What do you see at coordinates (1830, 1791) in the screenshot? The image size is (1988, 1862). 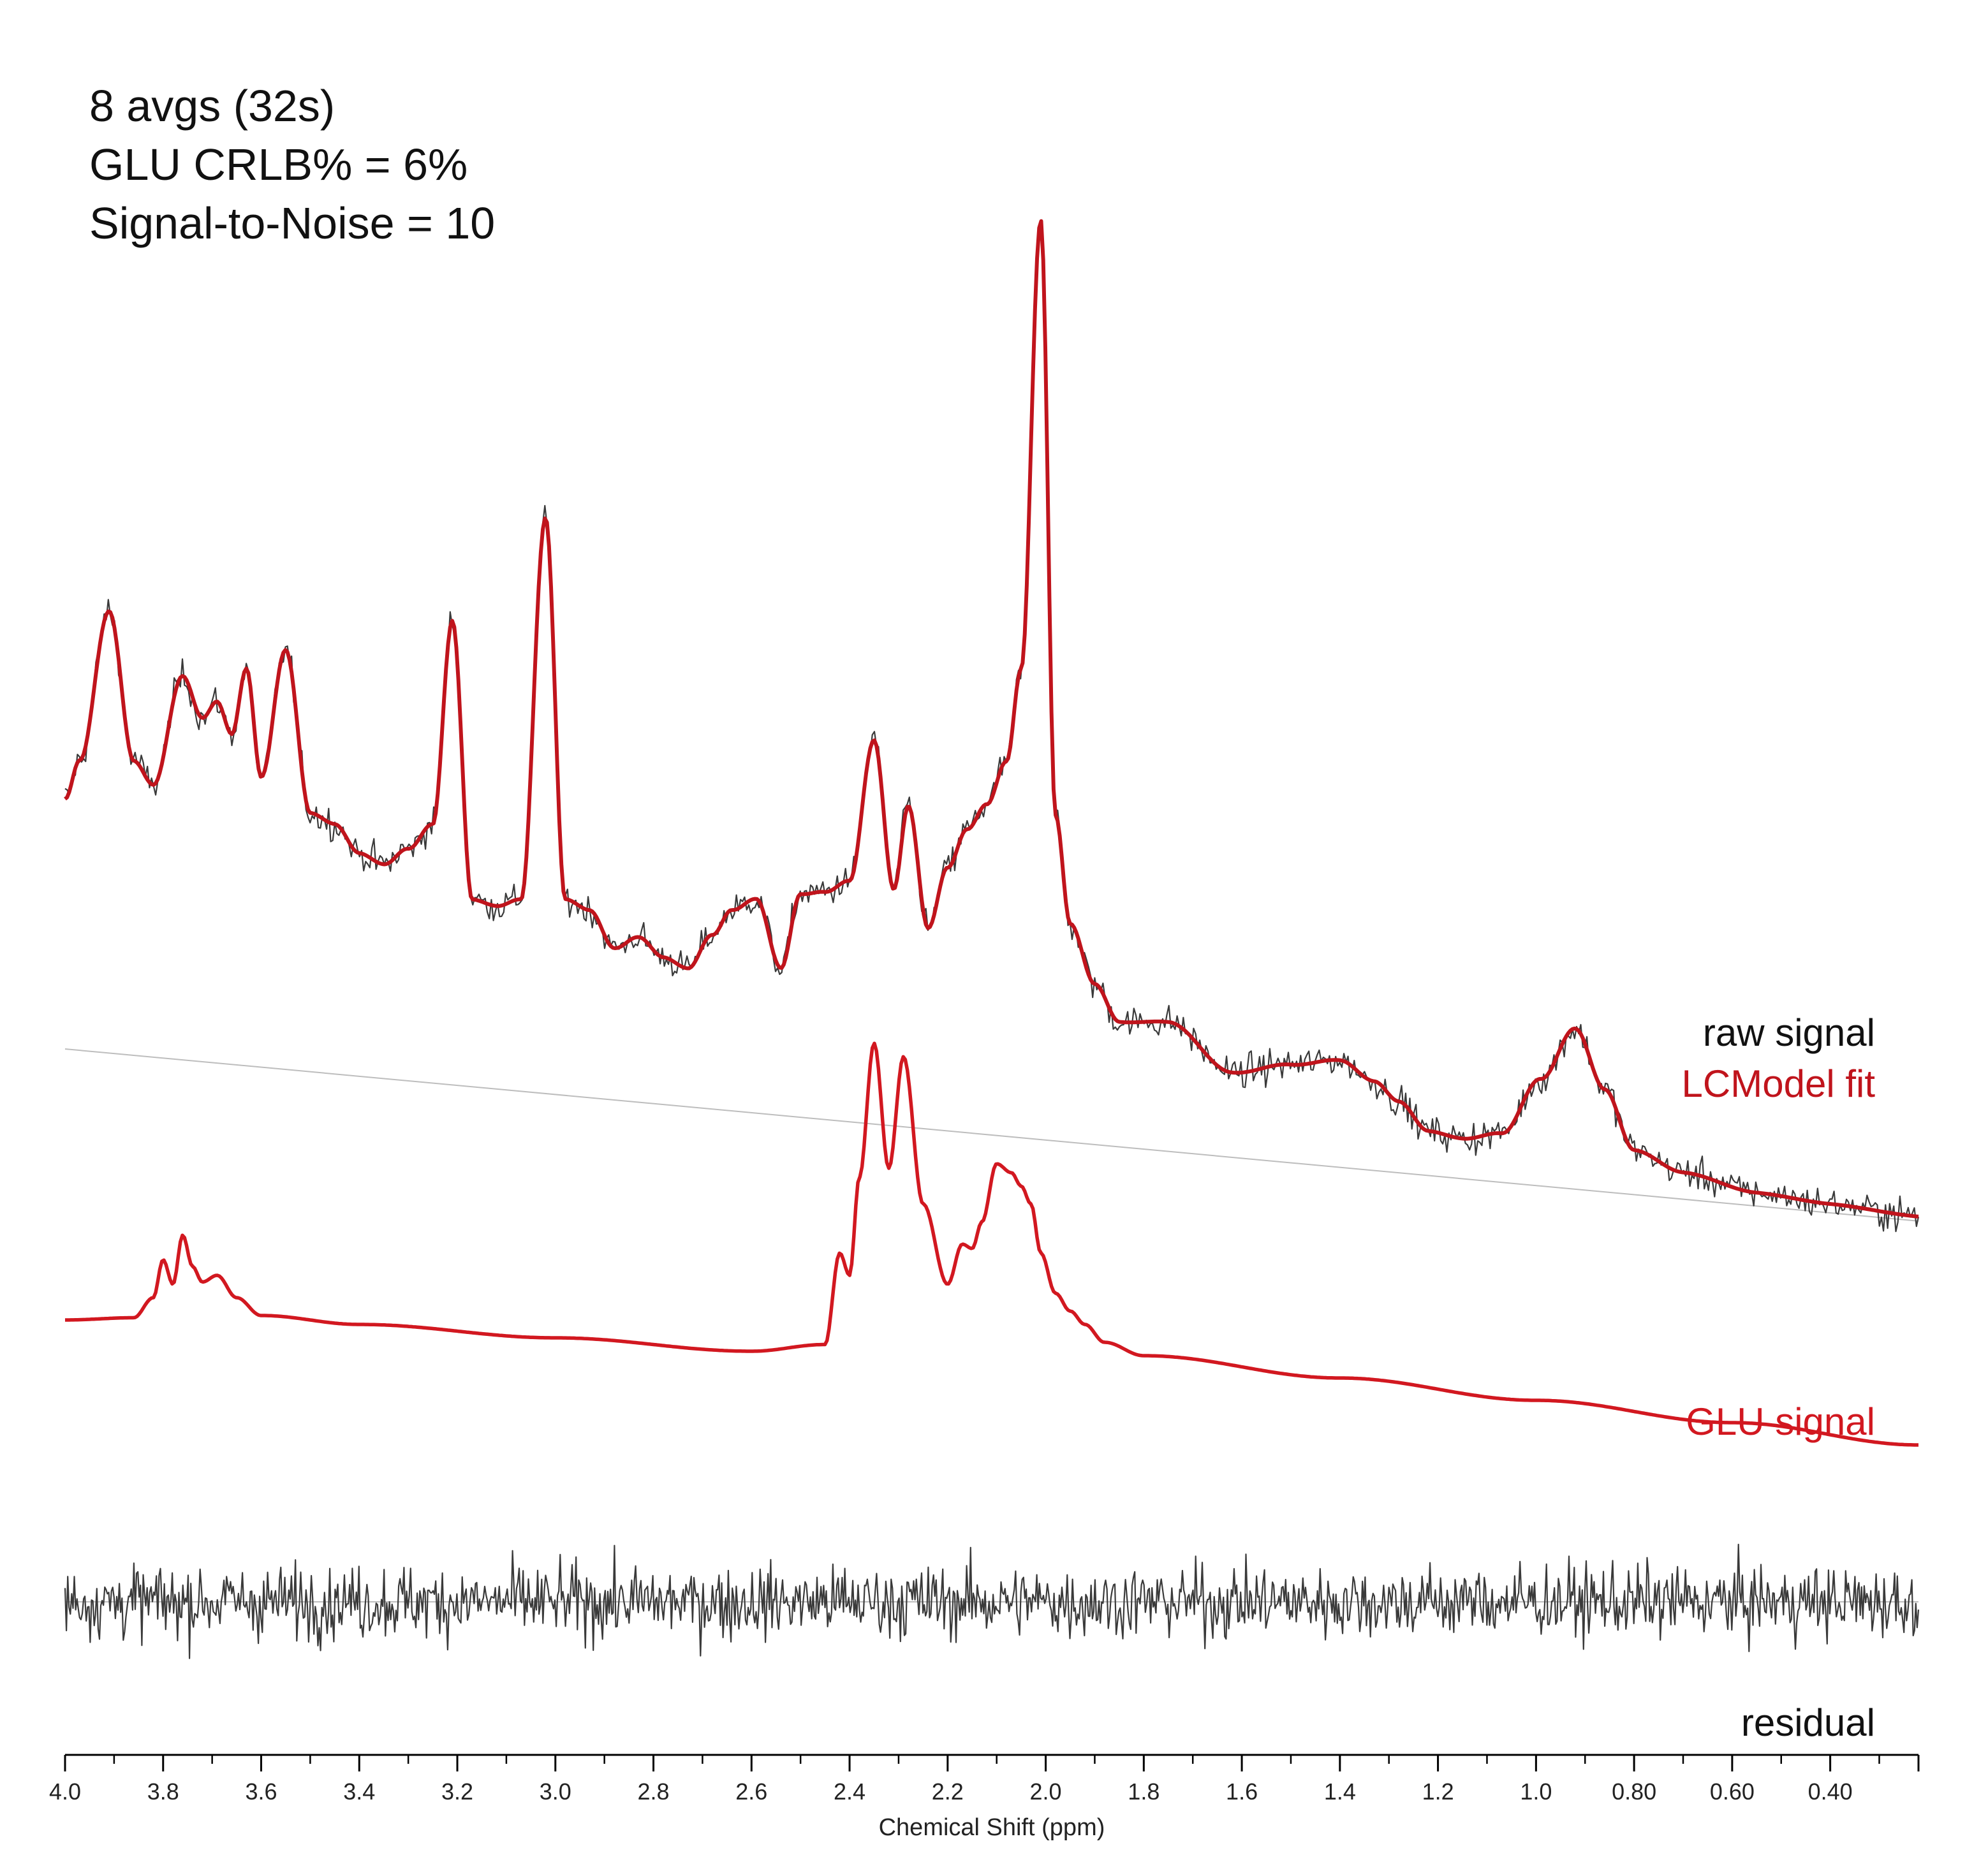 I see `x-tick-label: 0.40` at bounding box center [1830, 1791].